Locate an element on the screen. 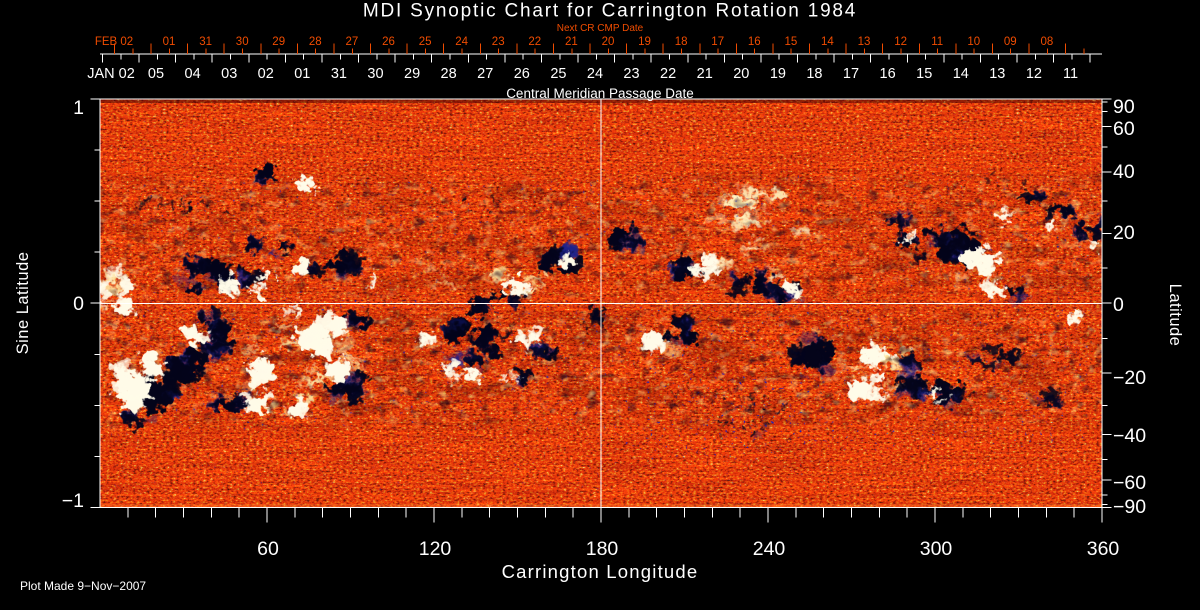 This screenshot has width=1200, height=610. svg-text: −60 is located at coordinates (1129, 483).